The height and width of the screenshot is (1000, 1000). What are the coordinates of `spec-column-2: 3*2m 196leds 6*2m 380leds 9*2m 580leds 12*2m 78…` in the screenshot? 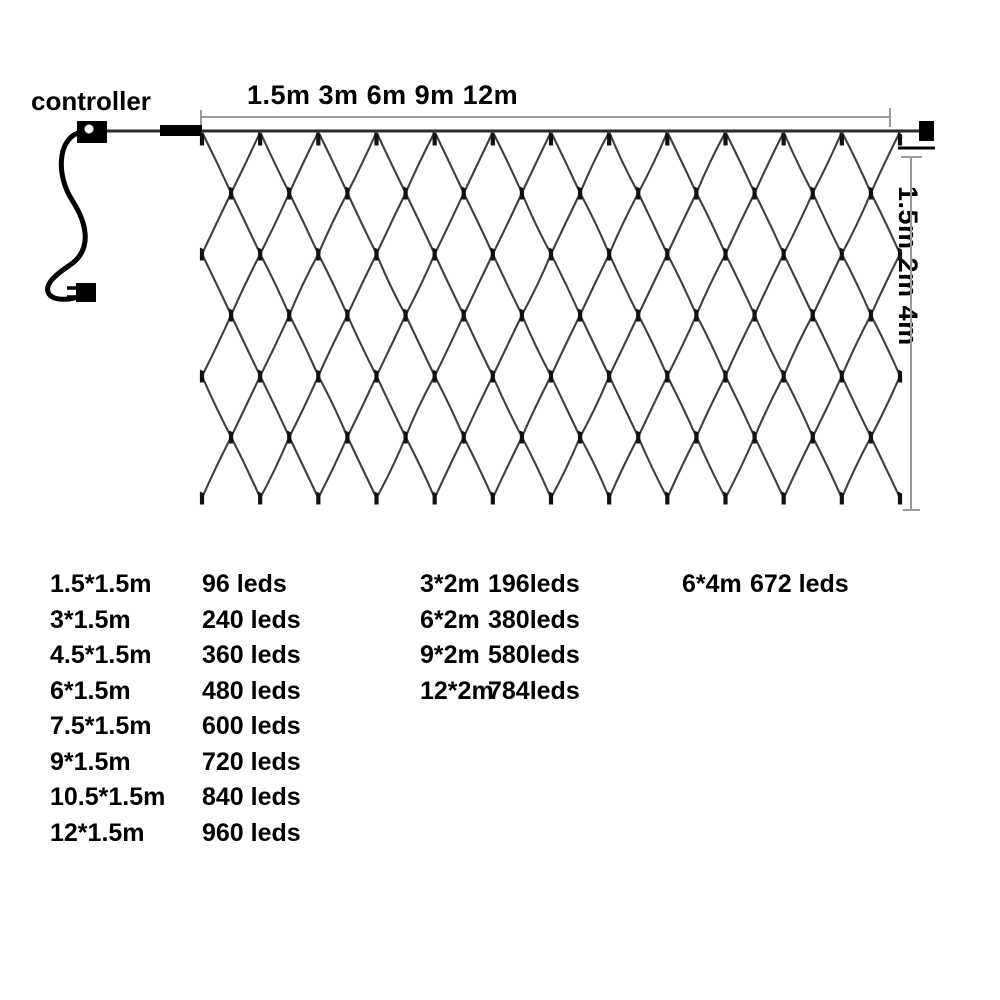 It's located at (540, 641).